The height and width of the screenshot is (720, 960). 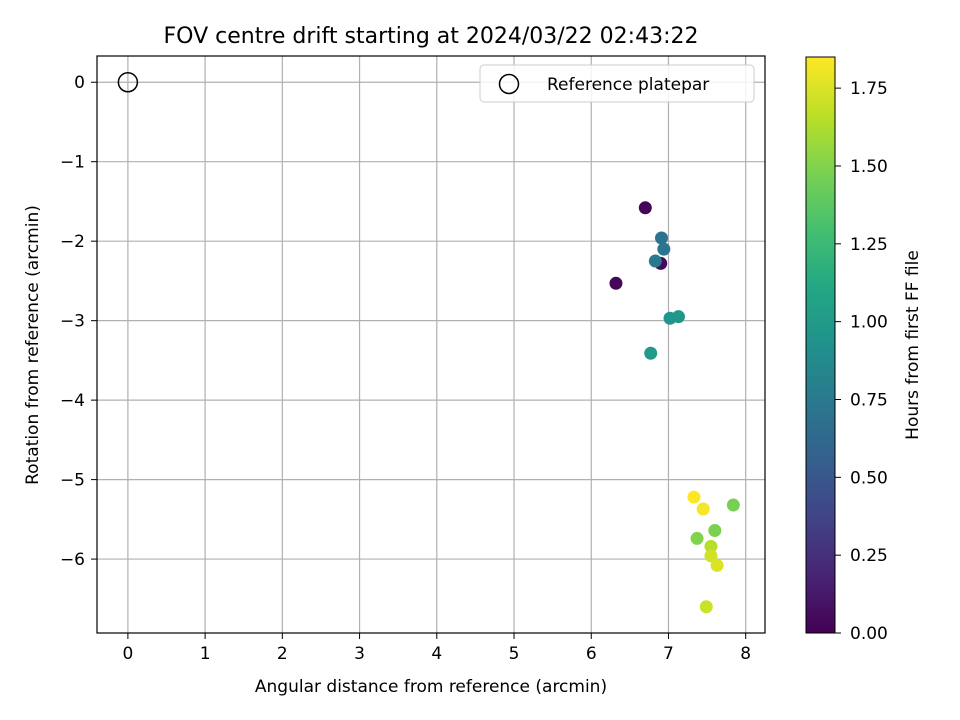 I want to click on y-tick-label: 0, so click(x=79, y=83).